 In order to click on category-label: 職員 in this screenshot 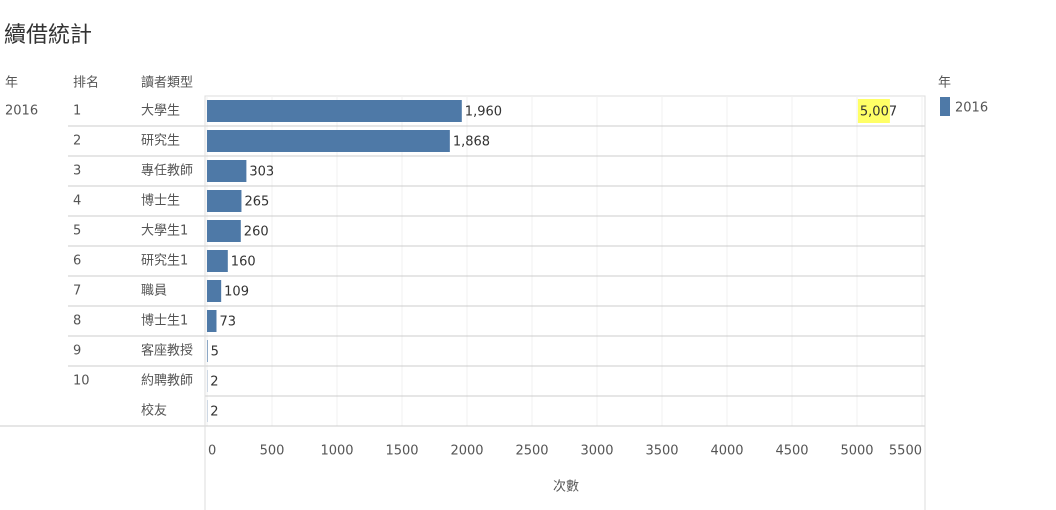, I will do `click(154, 291)`.